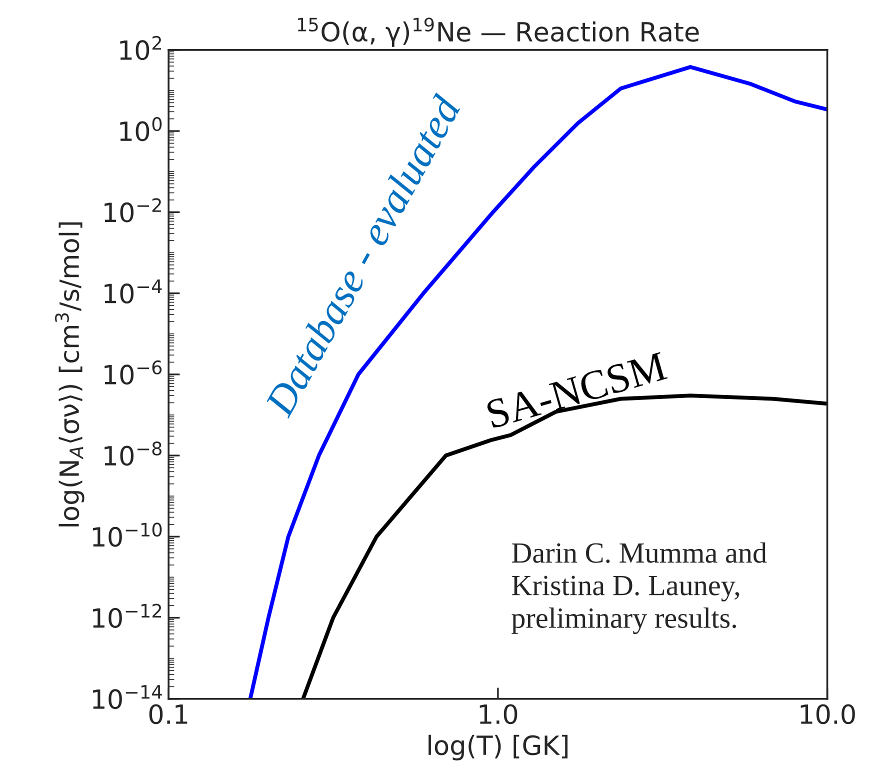 The width and height of the screenshot is (869, 780). I want to click on y-tick-label: 10$^{−6}$, so click(133, 372).